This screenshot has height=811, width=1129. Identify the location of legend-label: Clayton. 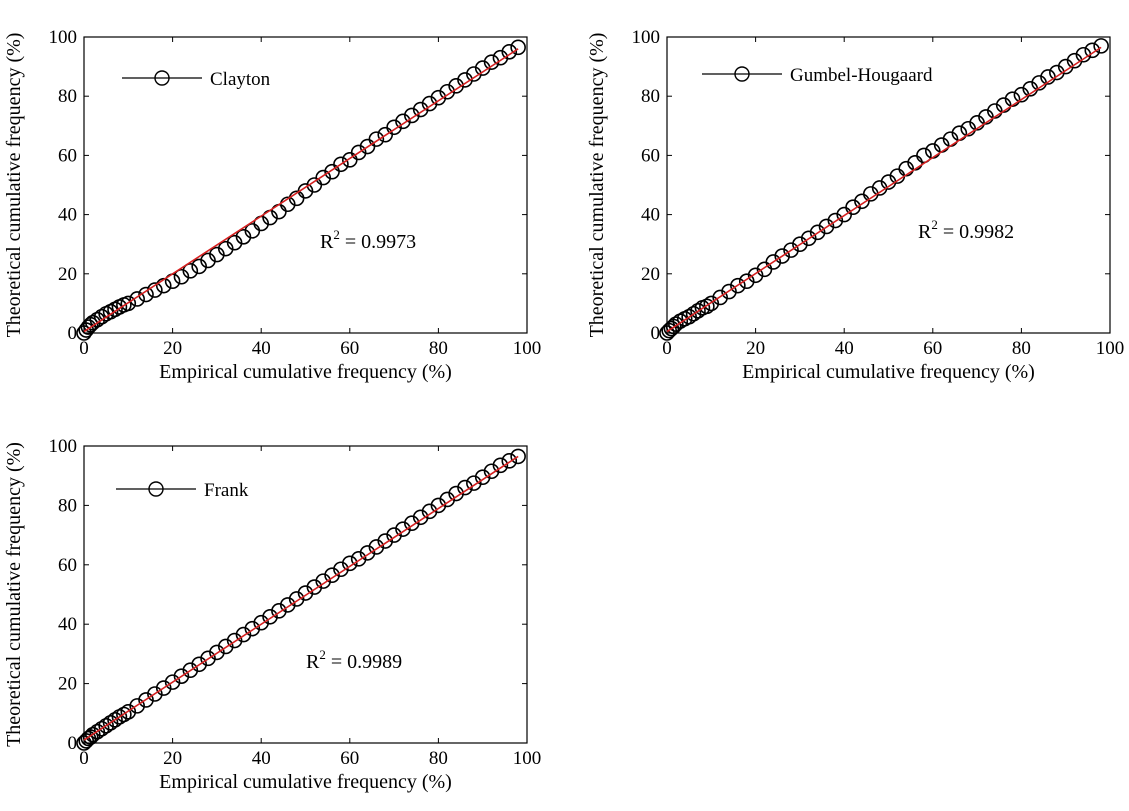
(240, 79).